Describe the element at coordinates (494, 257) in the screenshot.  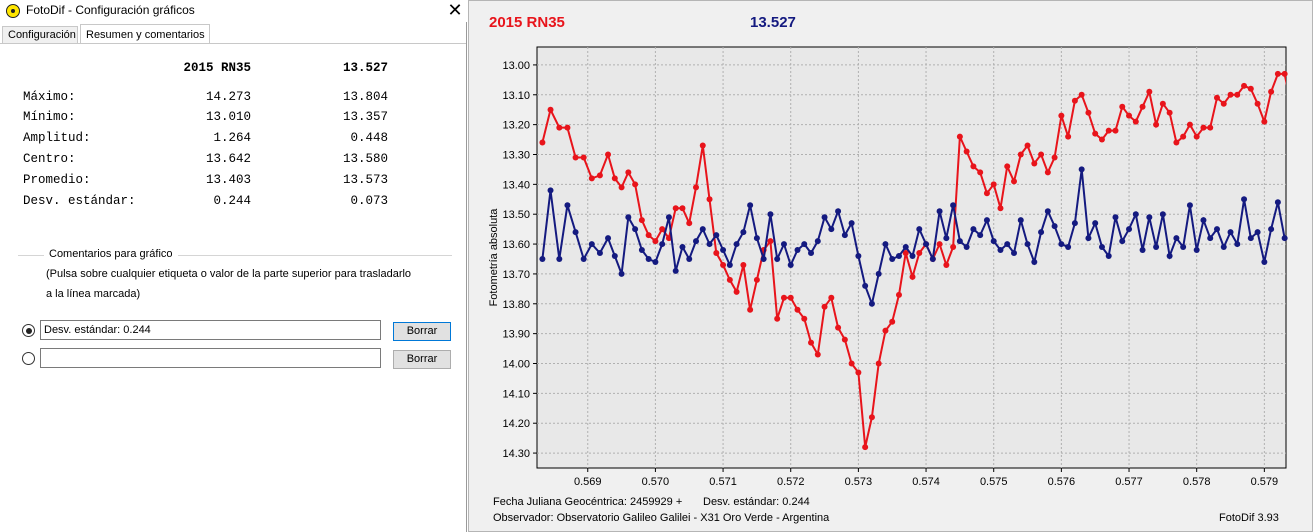
I see `y-axis-label: Fotometría absoluta` at that location.